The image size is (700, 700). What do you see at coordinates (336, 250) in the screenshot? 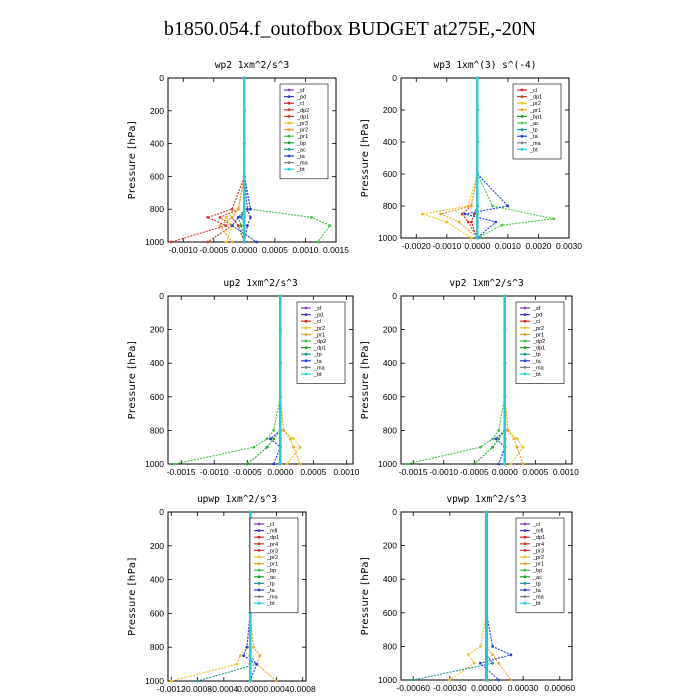
I see `x-tick-label: 0.0015` at bounding box center [336, 250].